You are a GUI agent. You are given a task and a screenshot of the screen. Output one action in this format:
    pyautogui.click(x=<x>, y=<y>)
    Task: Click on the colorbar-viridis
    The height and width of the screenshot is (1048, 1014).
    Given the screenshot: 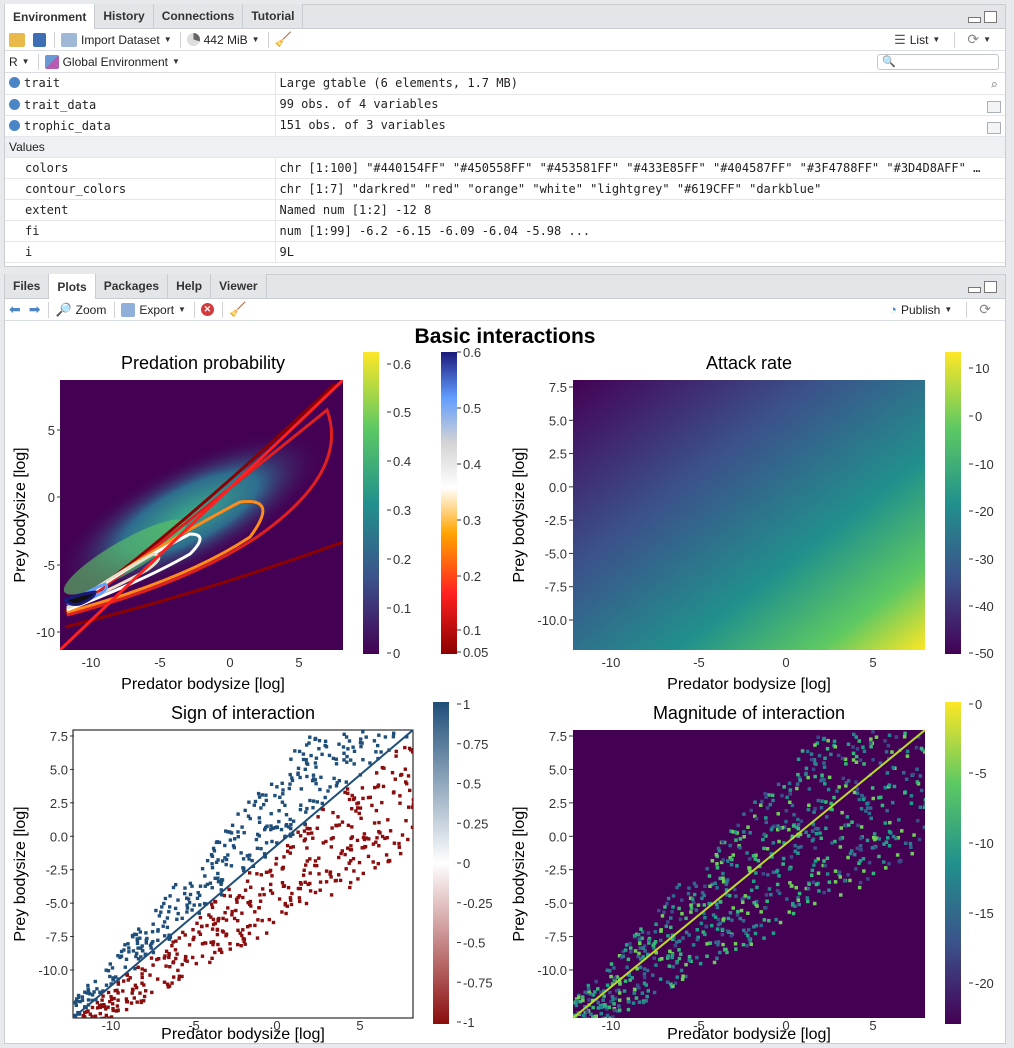 What is the action you would take?
    pyautogui.click(x=371, y=503)
    